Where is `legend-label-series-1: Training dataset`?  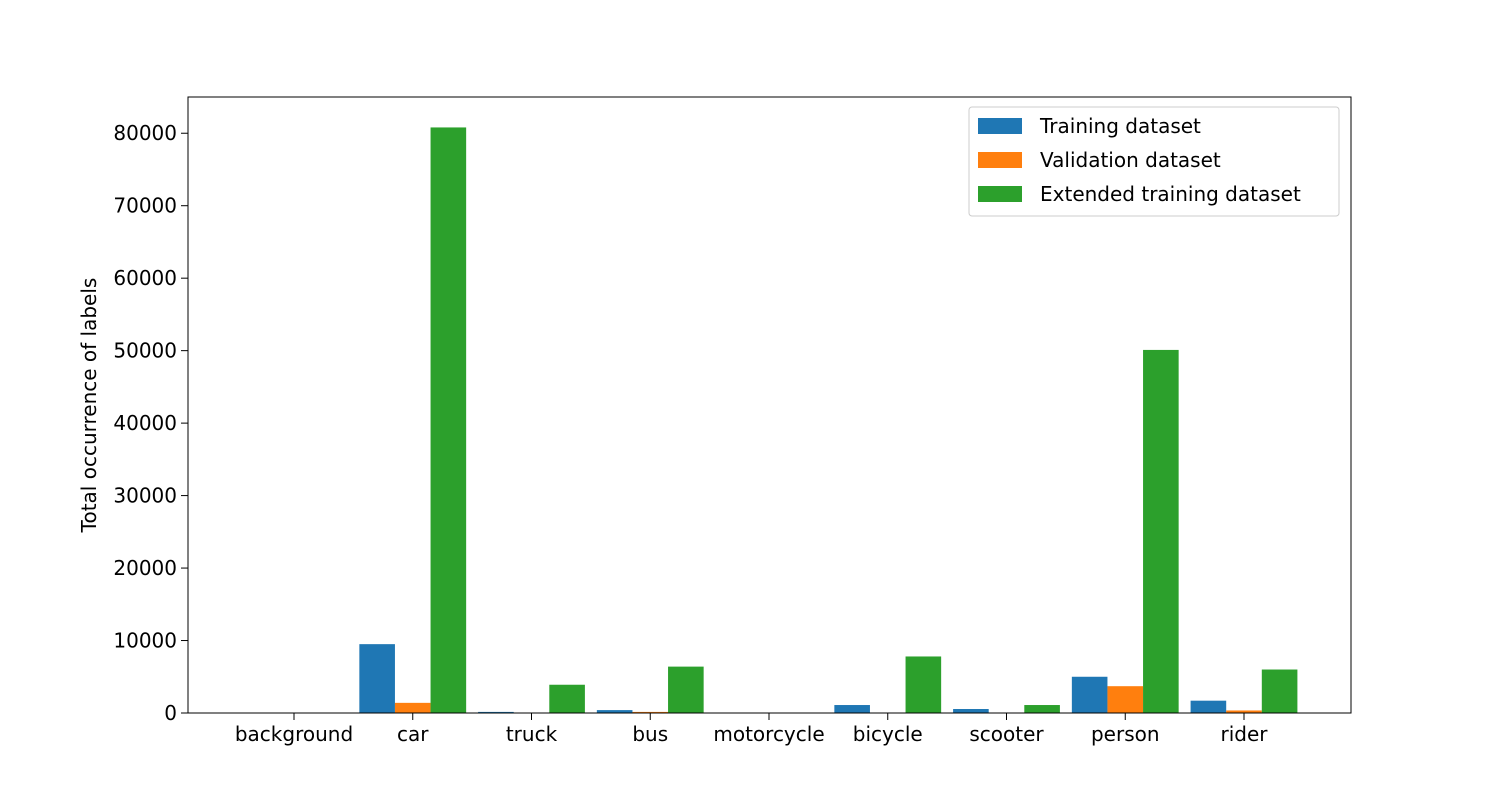 legend-label-series-1: Training dataset is located at coordinates (1120, 126).